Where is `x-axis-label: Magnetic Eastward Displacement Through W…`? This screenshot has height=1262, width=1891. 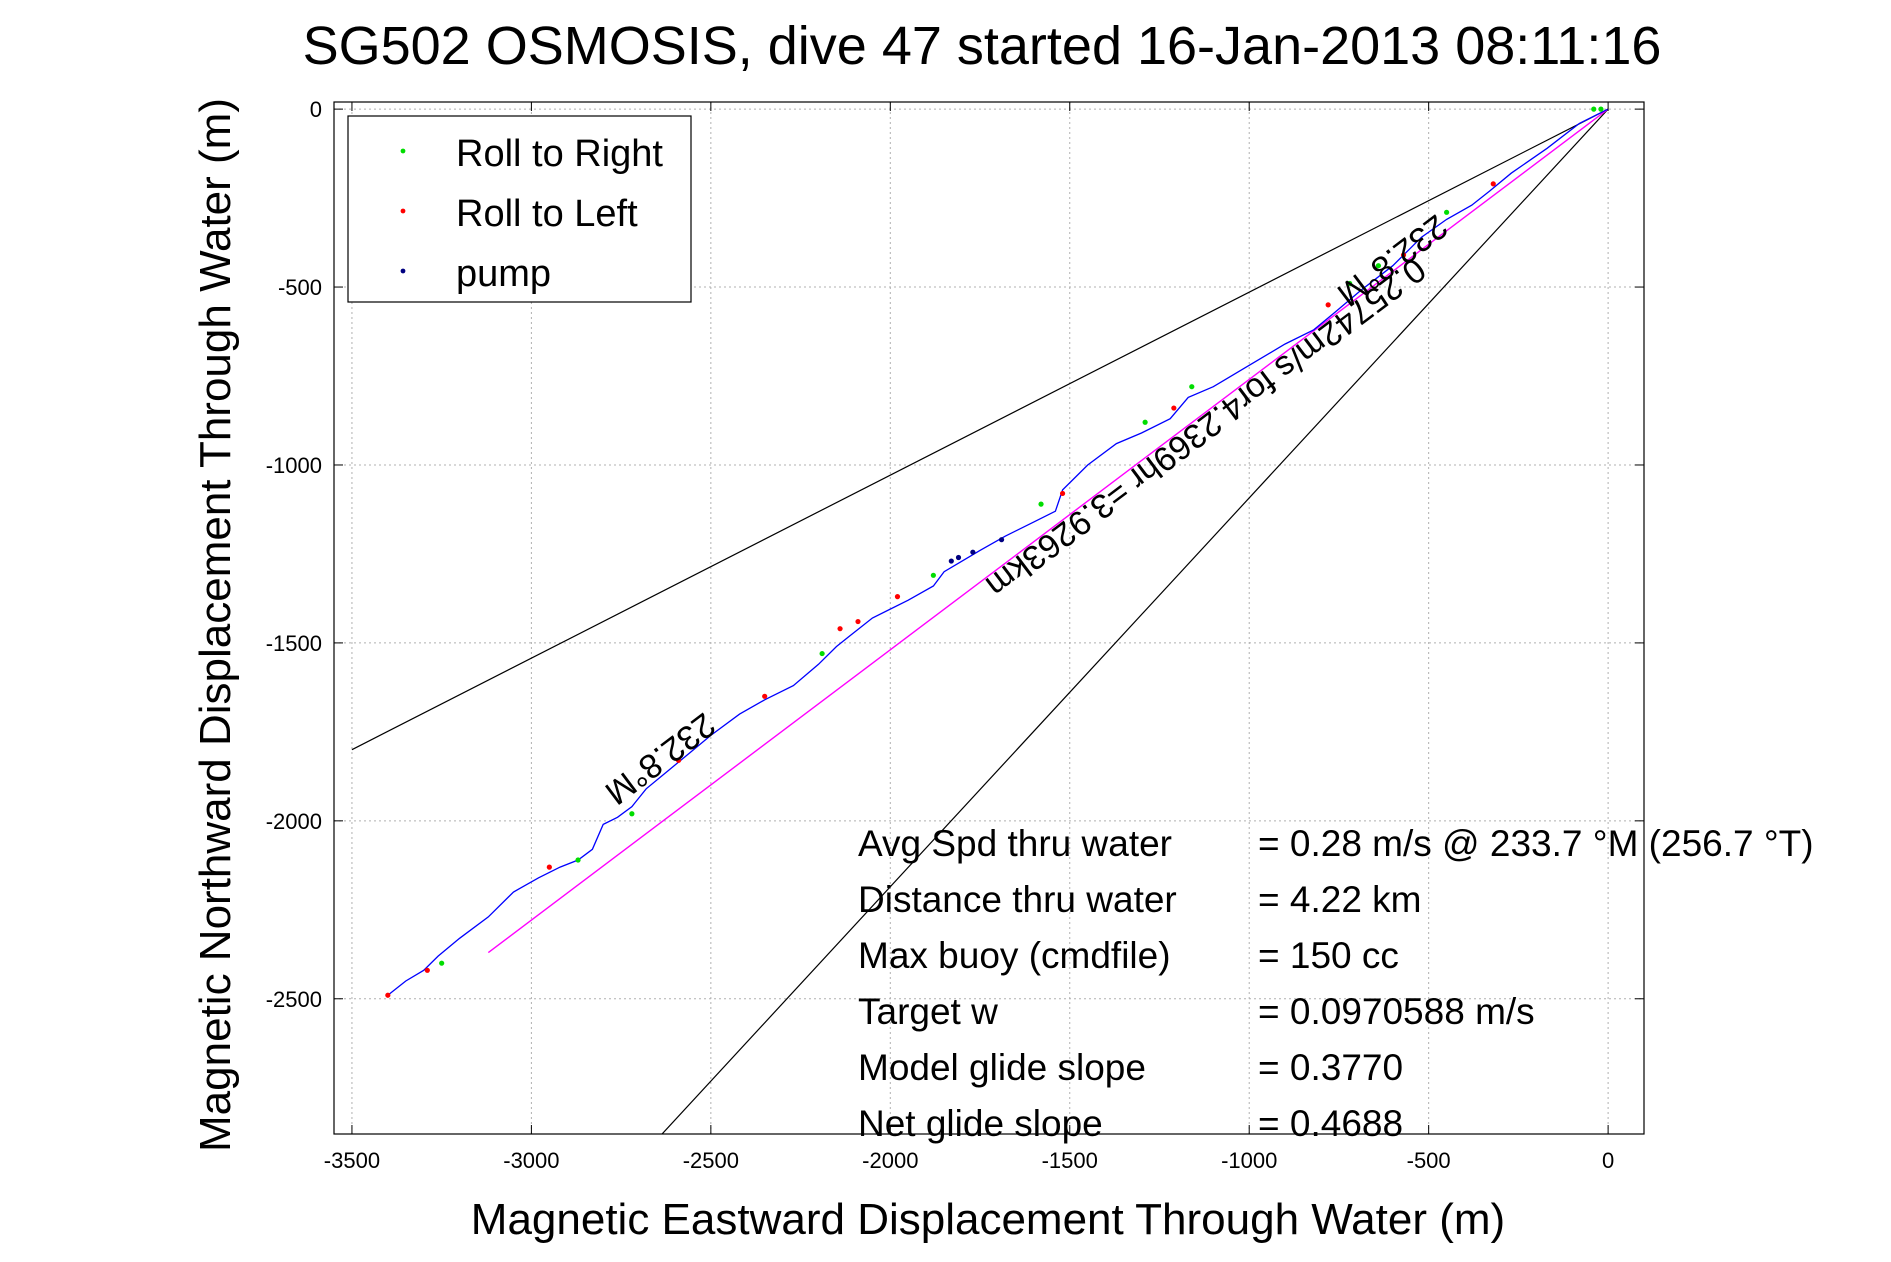
x-axis-label: Magnetic Eastward Displacement Through W… is located at coordinates (988, 1219).